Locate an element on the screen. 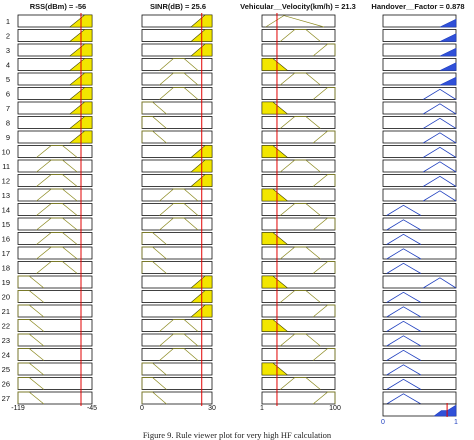 This screenshot has width=474, height=440. rule-number: 14 is located at coordinates (6, 210).